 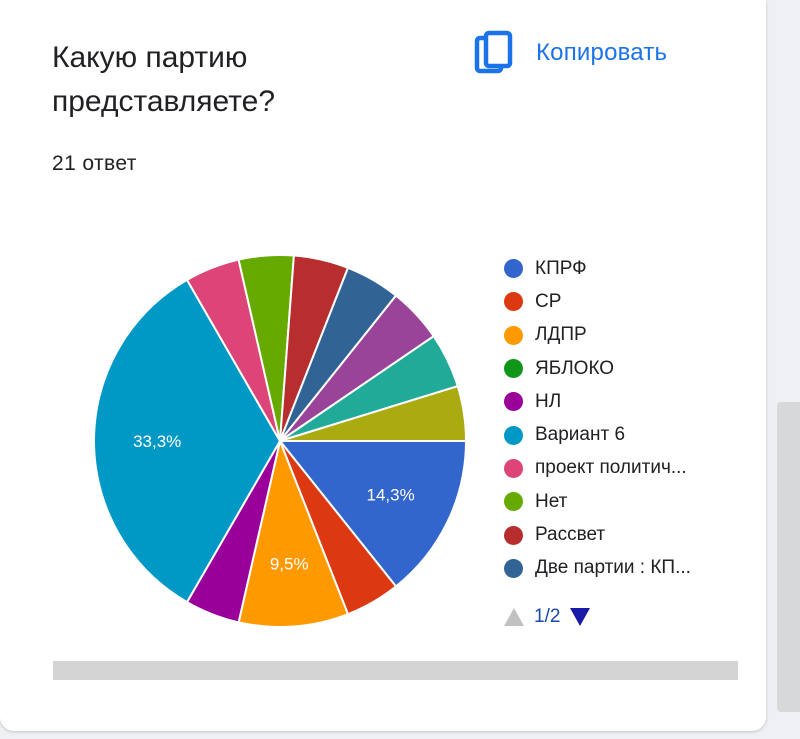 What do you see at coordinates (575, 368) in the screenshot?
I see `legend-label: ЯБЛОКО` at bounding box center [575, 368].